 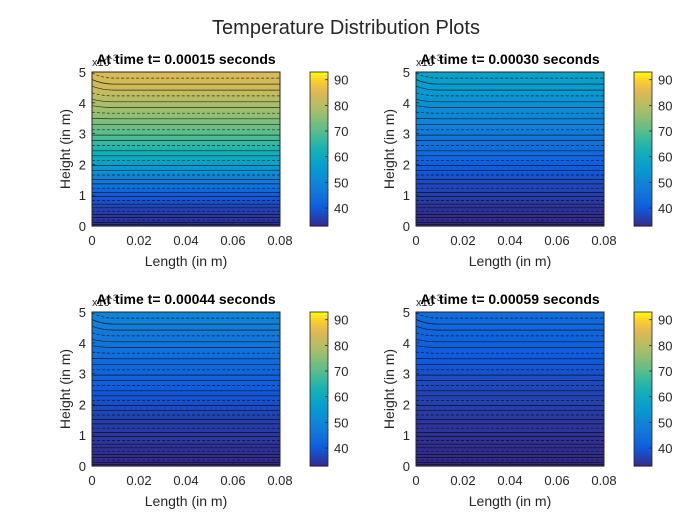 I want to click on panel-title: At time t= 0.00059 seconds, so click(x=510, y=299).